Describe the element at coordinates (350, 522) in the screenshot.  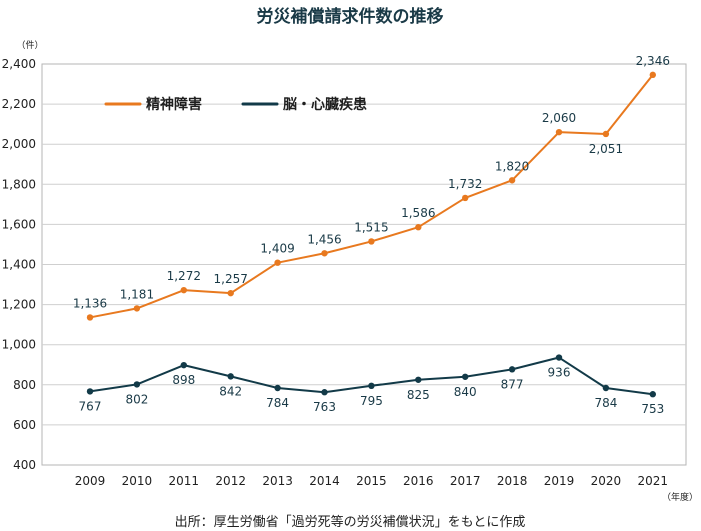
I see `source-note: 出所：厚生労働省「過労死等の労災補償状況」をもとに作成` at that location.